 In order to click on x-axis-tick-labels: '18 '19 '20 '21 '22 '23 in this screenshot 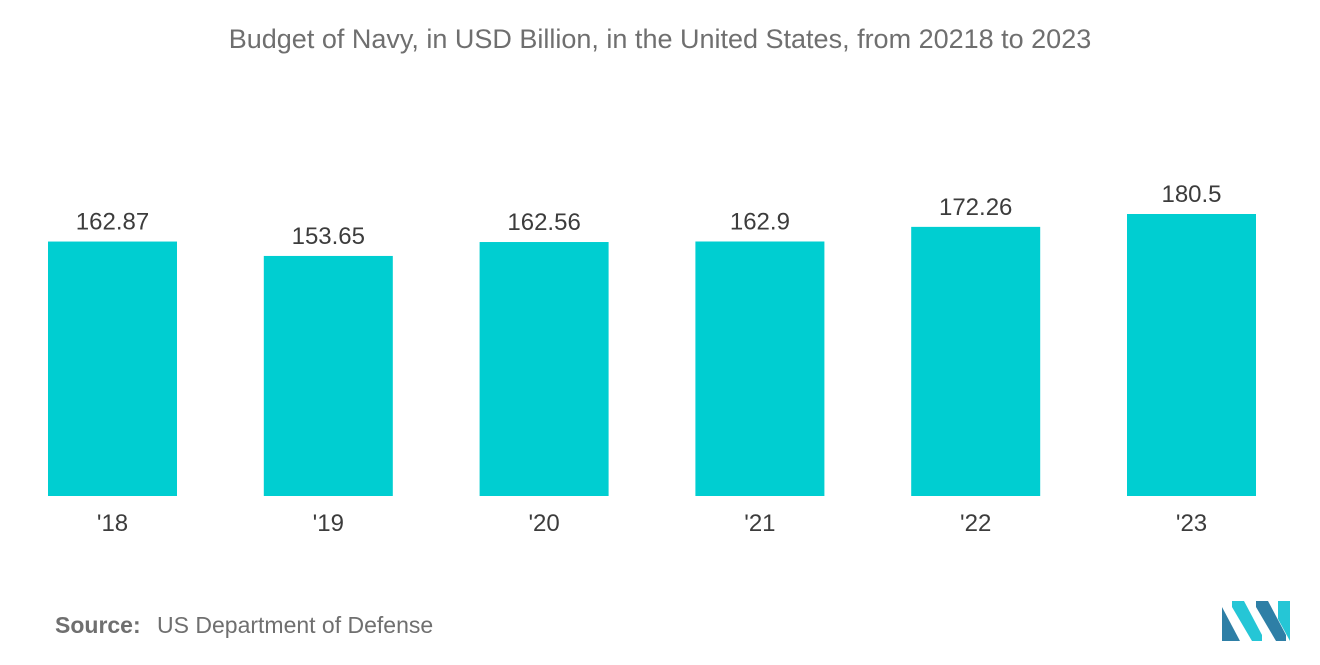, I will do `click(652, 523)`.